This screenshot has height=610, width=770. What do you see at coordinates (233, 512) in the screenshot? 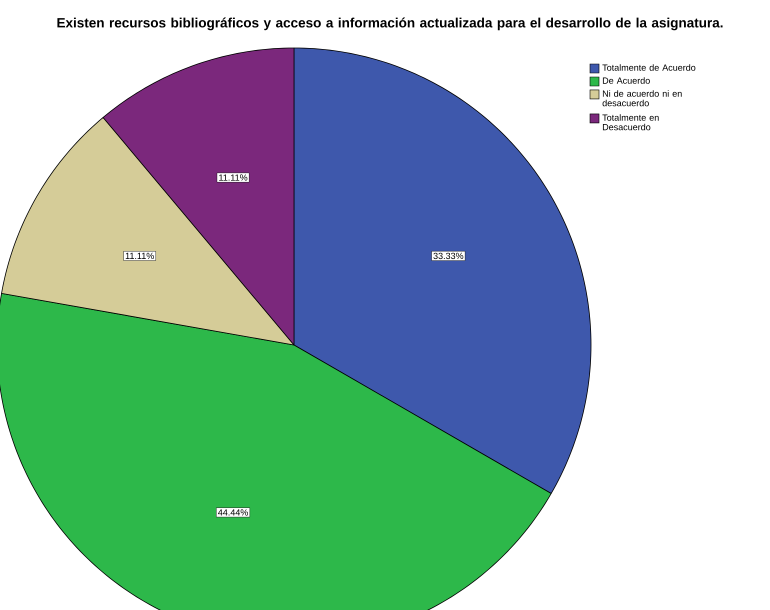
I see `data-label: 44.44%` at bounding box center [233, 512].